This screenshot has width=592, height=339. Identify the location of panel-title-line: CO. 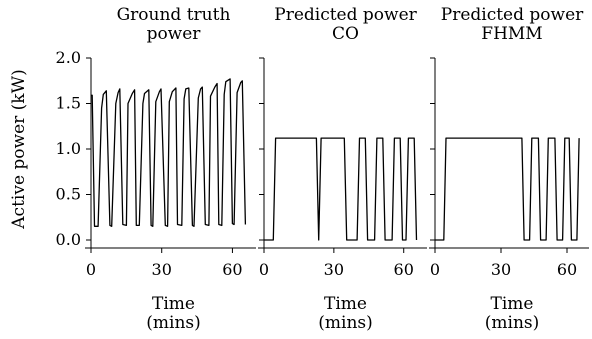
(345, 34).